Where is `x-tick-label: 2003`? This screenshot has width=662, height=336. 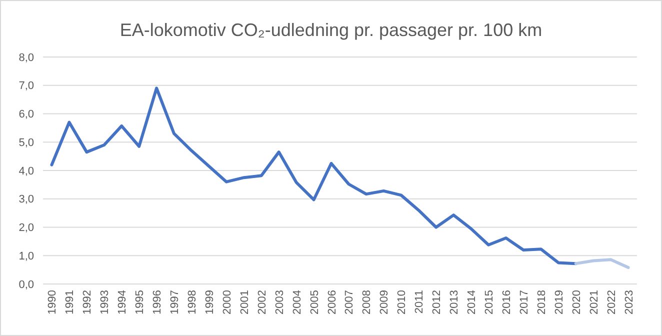 x-tick-label: 2003 is located at coordinates (280, 302).